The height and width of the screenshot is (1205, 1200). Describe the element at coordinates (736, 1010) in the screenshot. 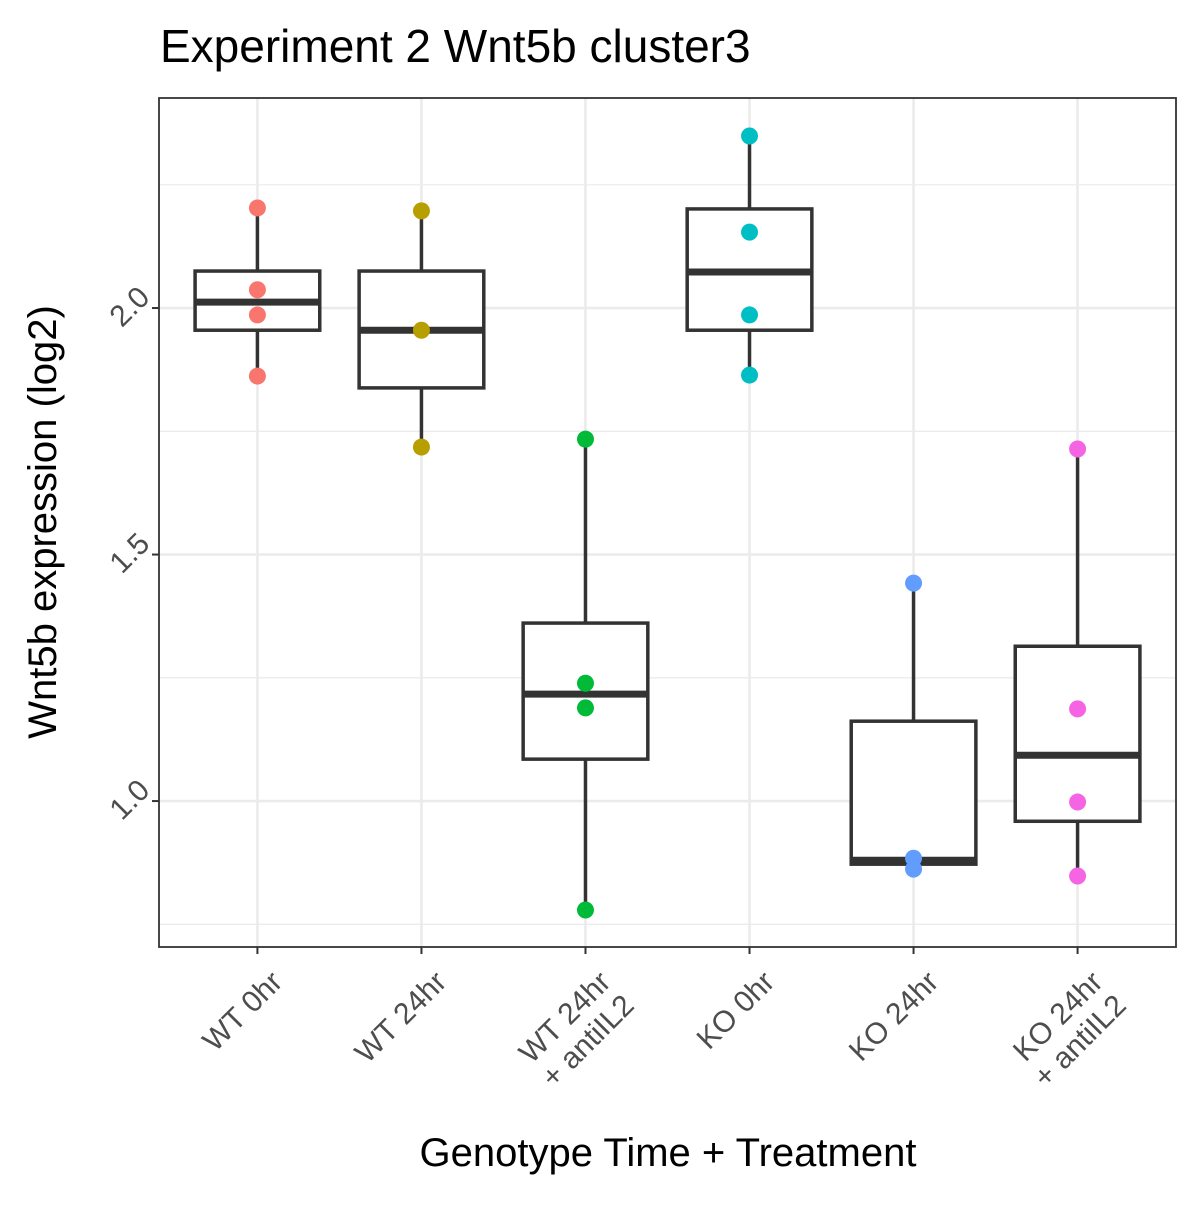

I see `x-tick-label: KO 0hr` at that location.